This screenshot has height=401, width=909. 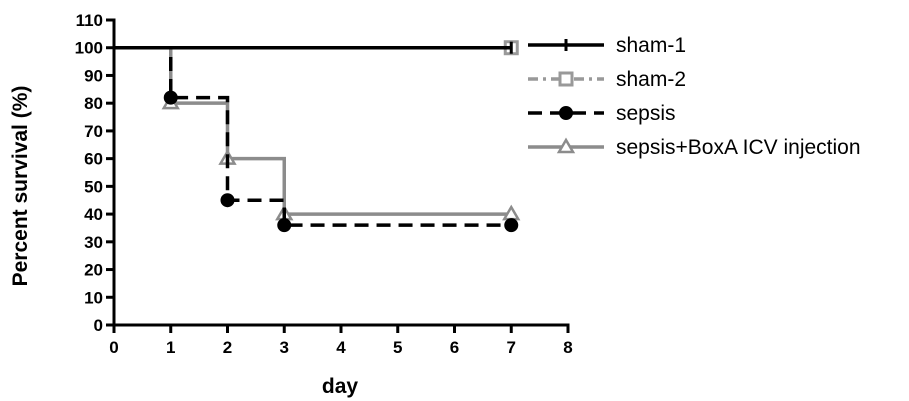 I want to click on y-tick-label: 50, so click(x=93, y=186).